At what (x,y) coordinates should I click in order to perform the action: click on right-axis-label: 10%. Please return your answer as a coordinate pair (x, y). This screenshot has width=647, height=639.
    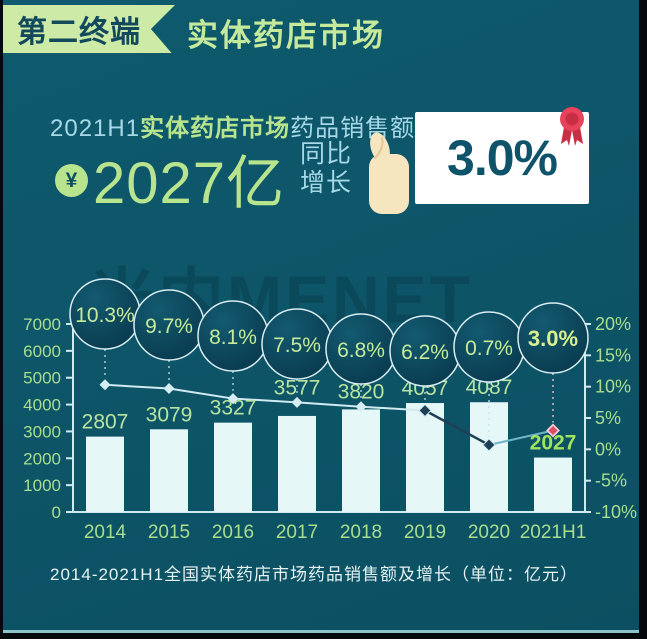
    Looking at the image, I should click on (613, 387).